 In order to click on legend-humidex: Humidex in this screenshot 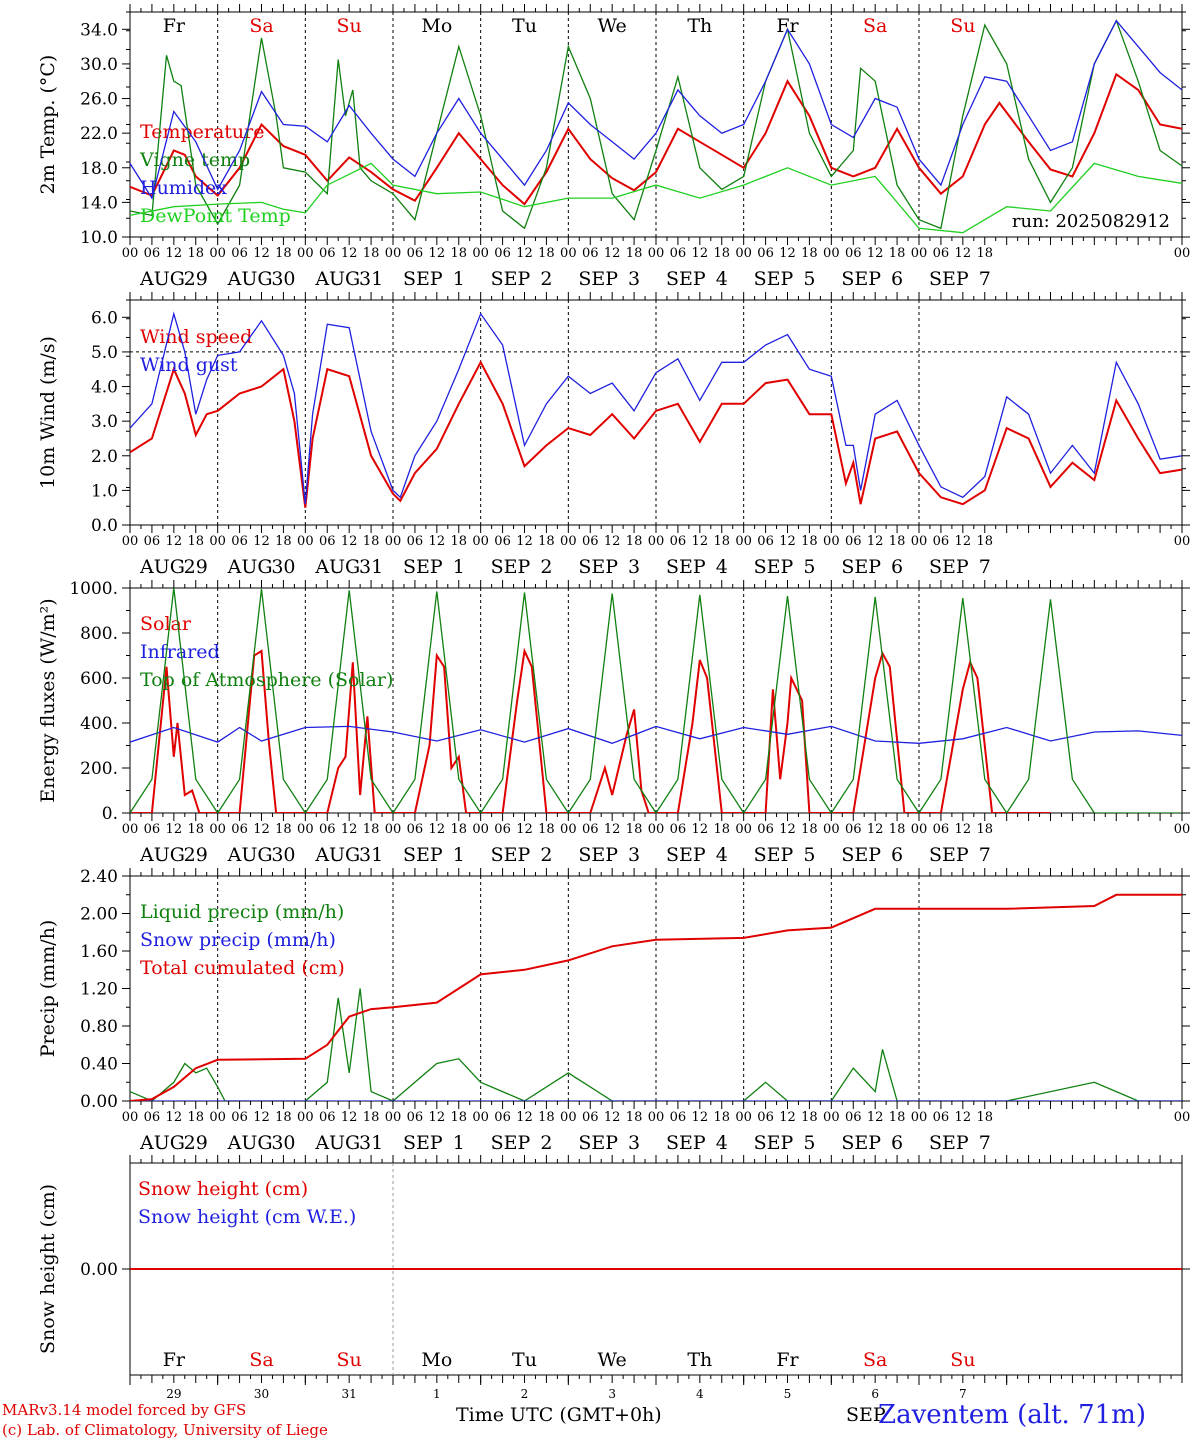, I will do `click(183, 188)`.